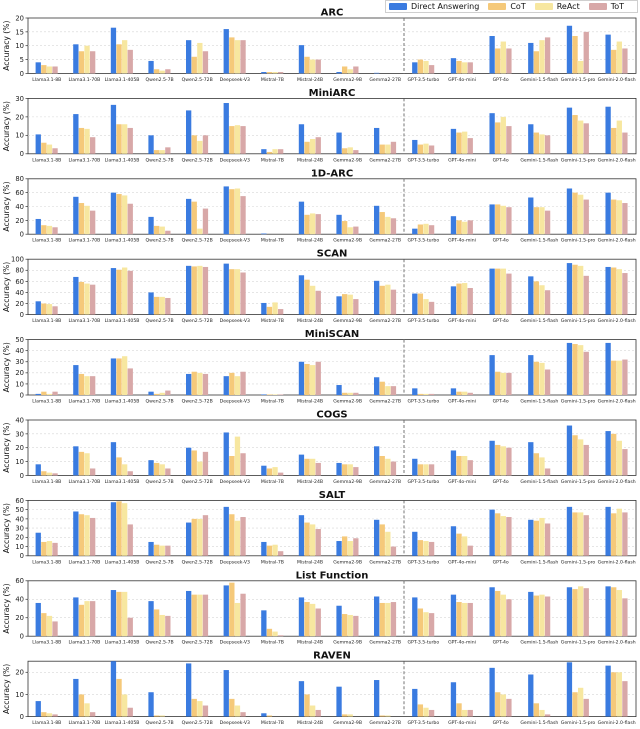 Image resolution: width=640 pixels, height=729 pixels. What do you see at coordinates (44, 230) in the screenshot?
I see `bar-1d-arc-llama3-1-8b-cot` at bounding box center [44, 230].